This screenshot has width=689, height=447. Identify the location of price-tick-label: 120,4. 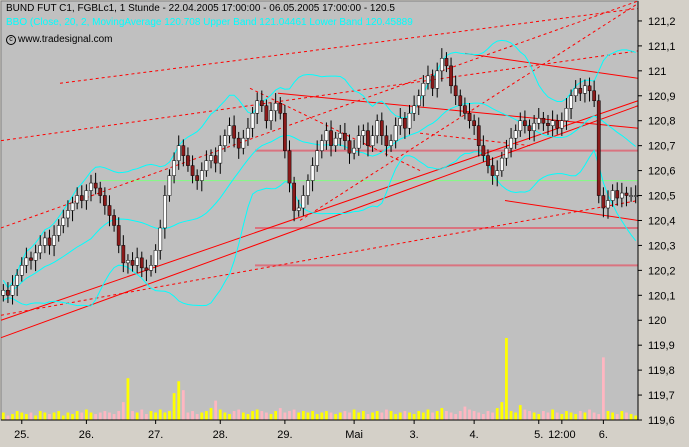
(662, 221).